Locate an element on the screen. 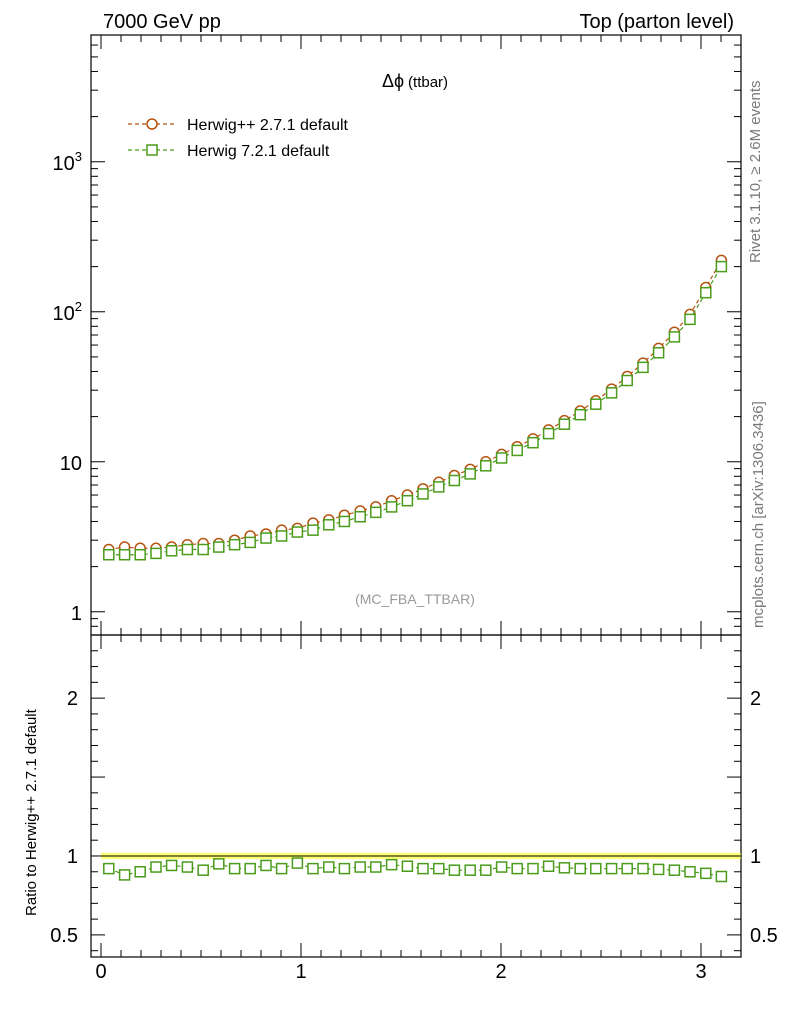 The width and height of the screenshot is (786, 1024). y-tick-label: 10 is located at coordinates (71, 464).